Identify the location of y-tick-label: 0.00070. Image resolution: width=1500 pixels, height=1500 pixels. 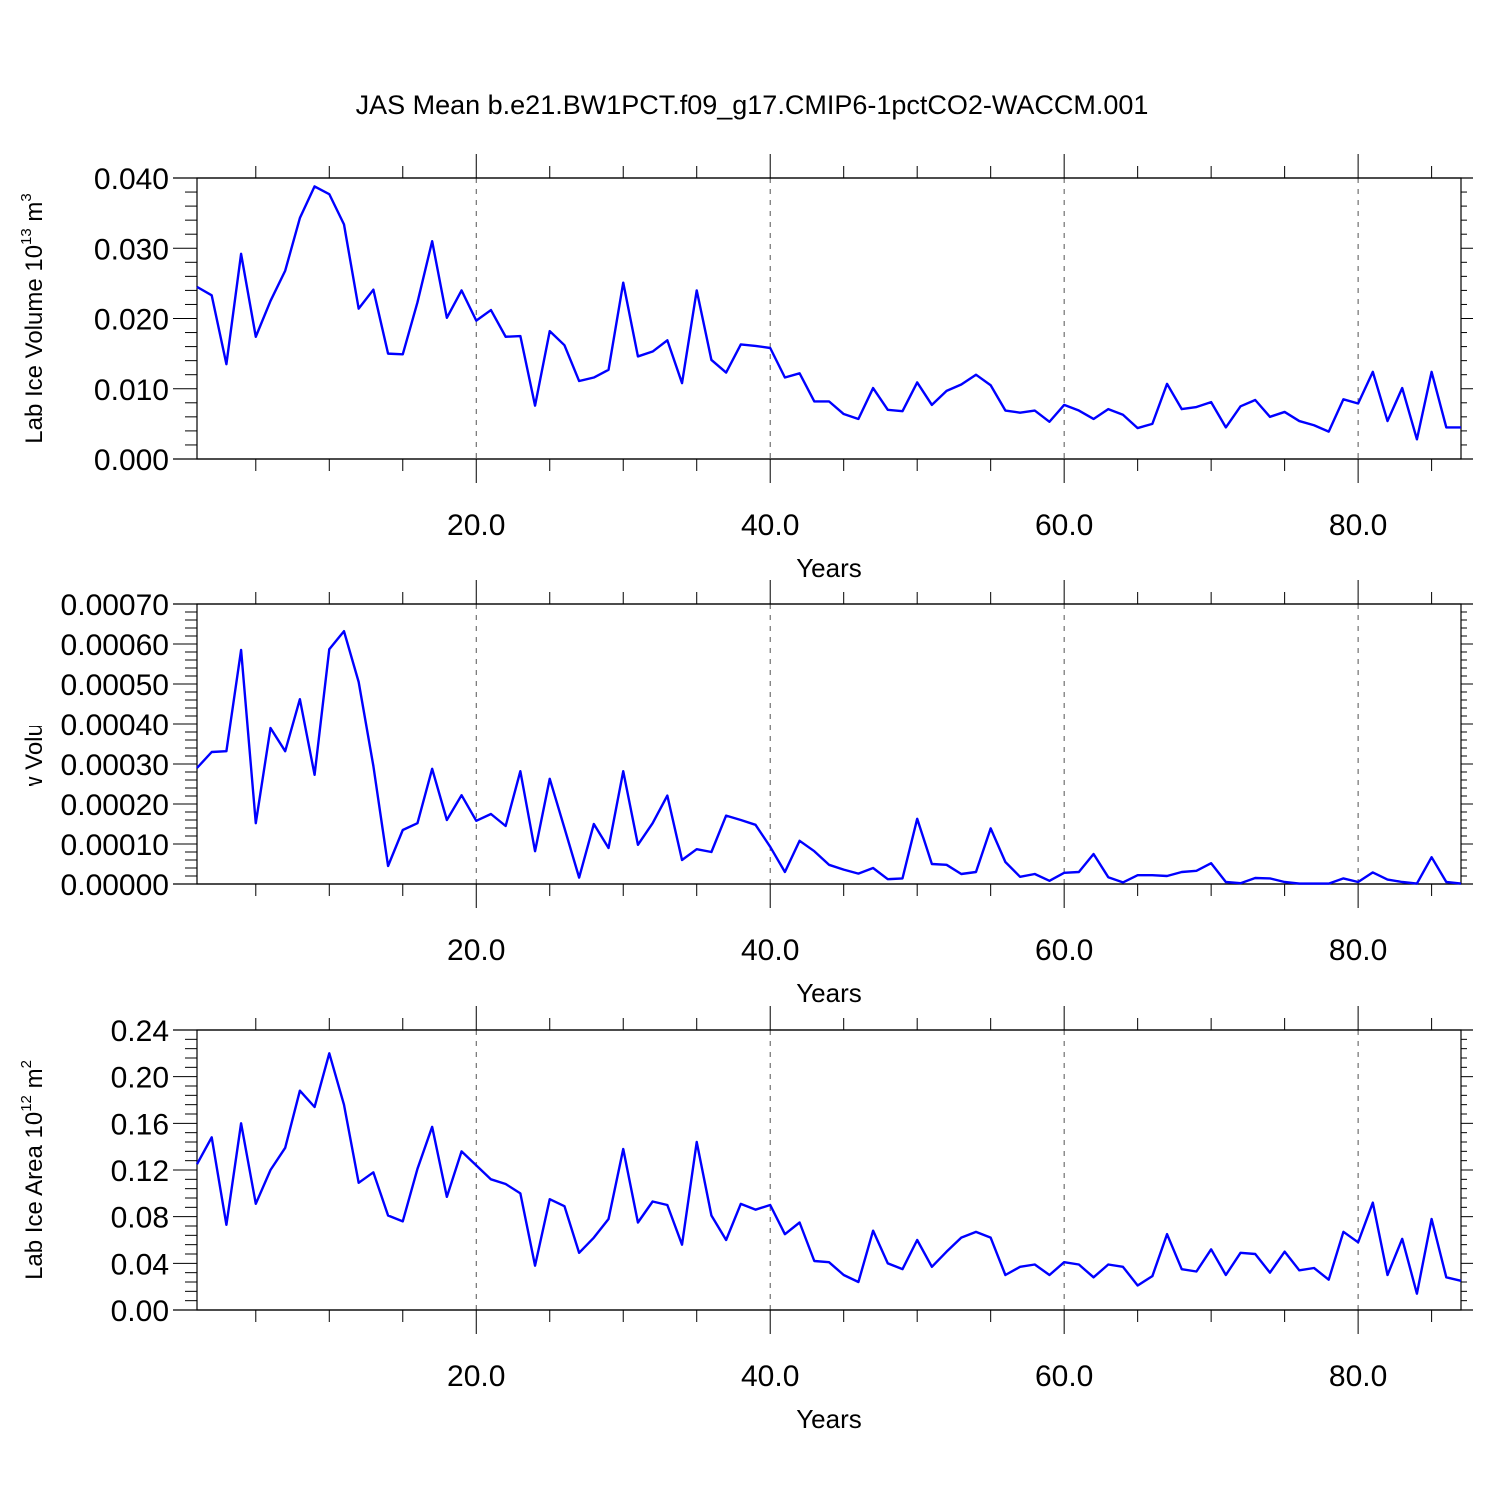
(115, 605).